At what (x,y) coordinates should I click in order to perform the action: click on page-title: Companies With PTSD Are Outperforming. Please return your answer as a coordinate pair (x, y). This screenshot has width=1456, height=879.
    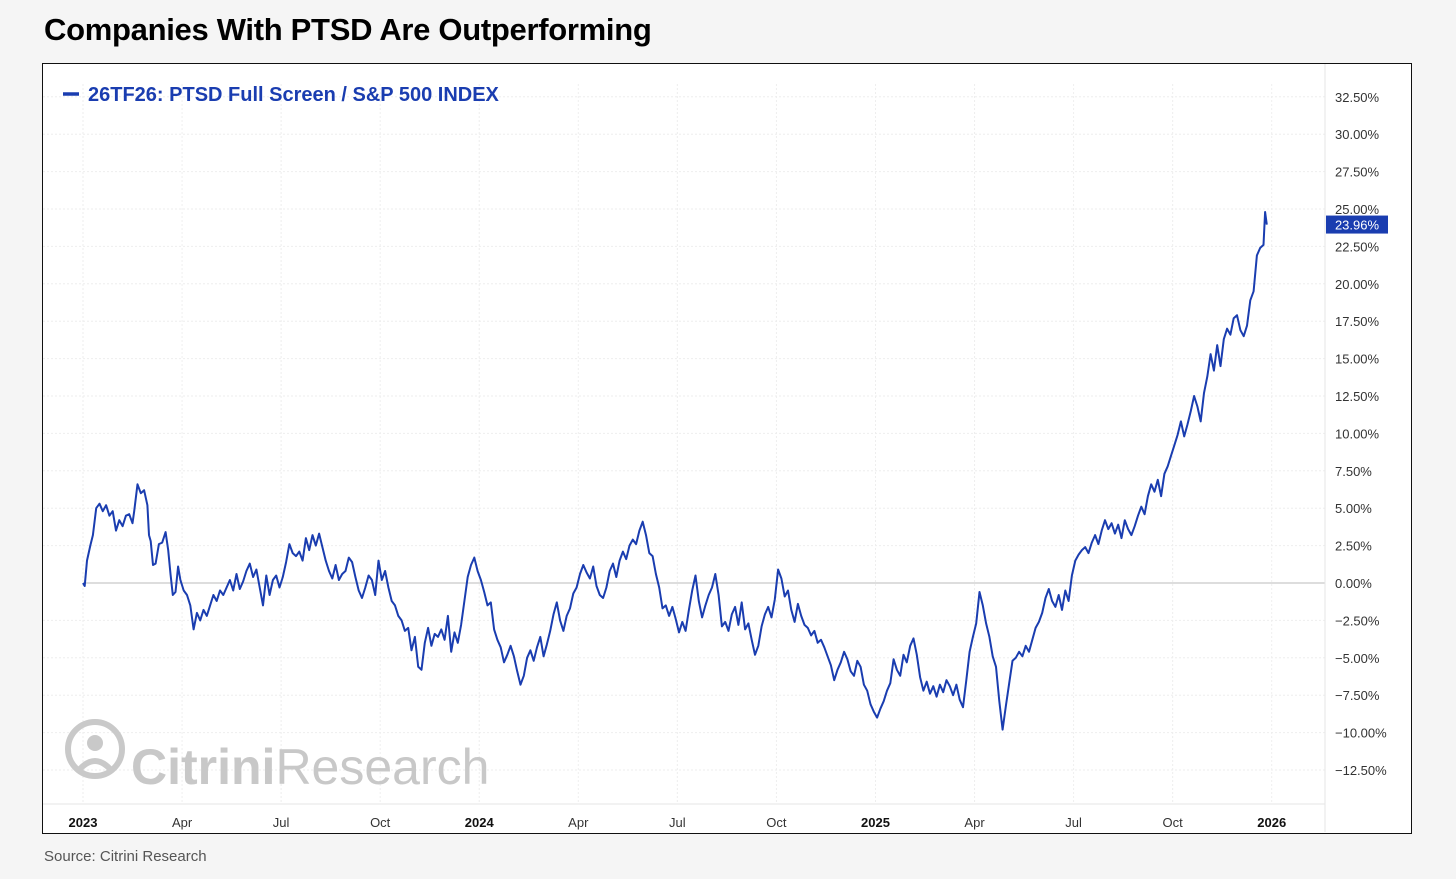
    Looking at the image, I should click on (348, 29).